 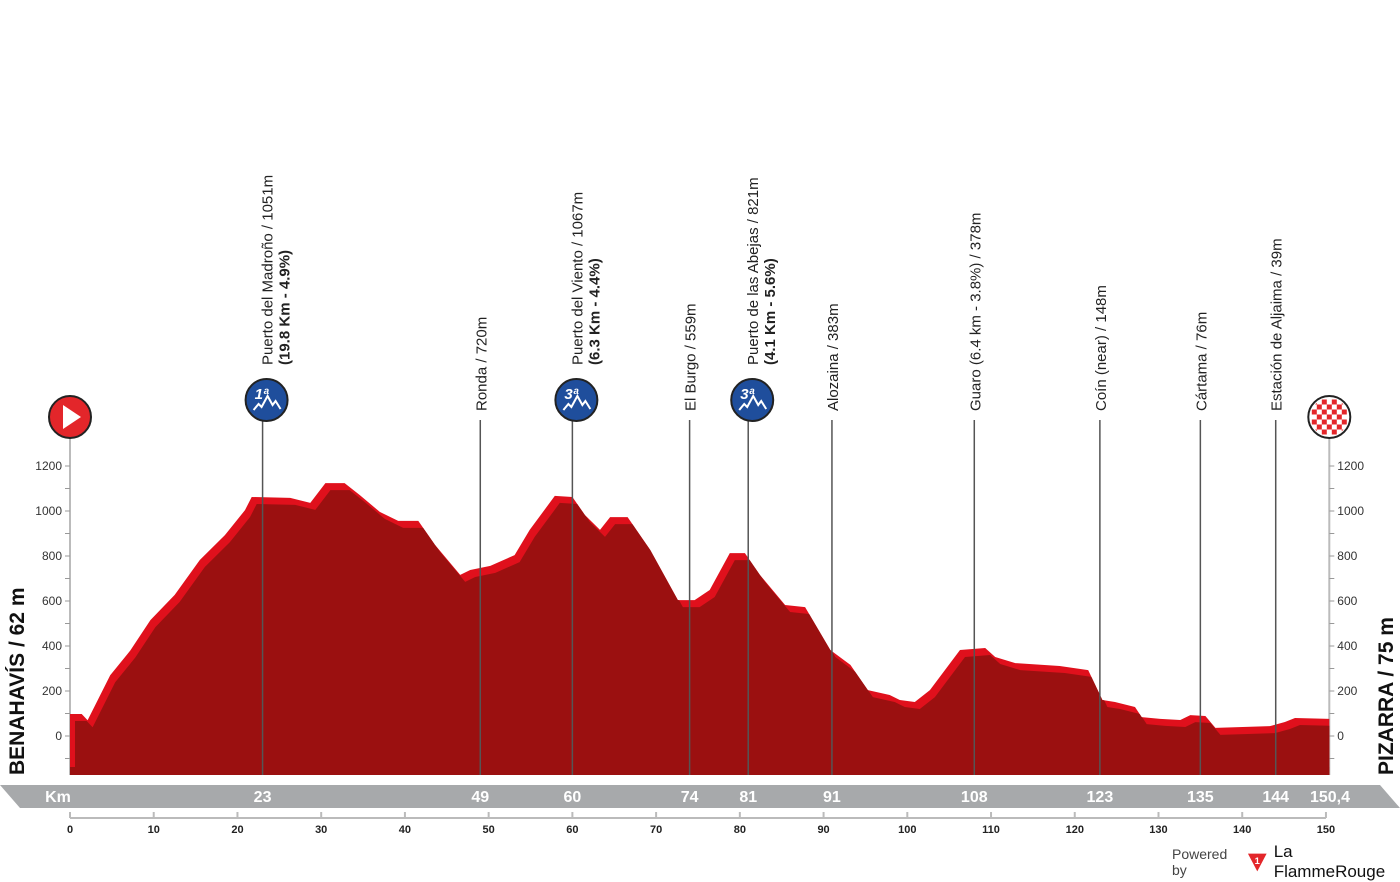 I want to click on y-tick-label: 400, so click(x=52, y=646).